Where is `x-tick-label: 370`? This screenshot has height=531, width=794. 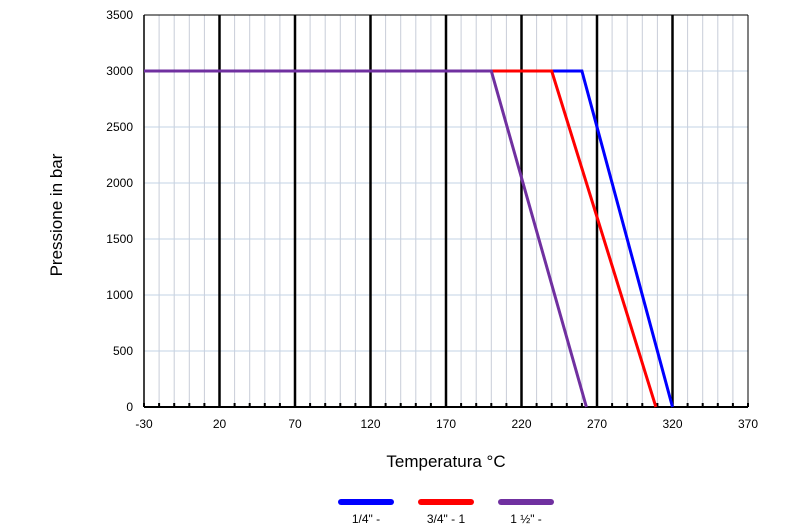 x-tick-label: 370 is located at coordinates (748, 424).